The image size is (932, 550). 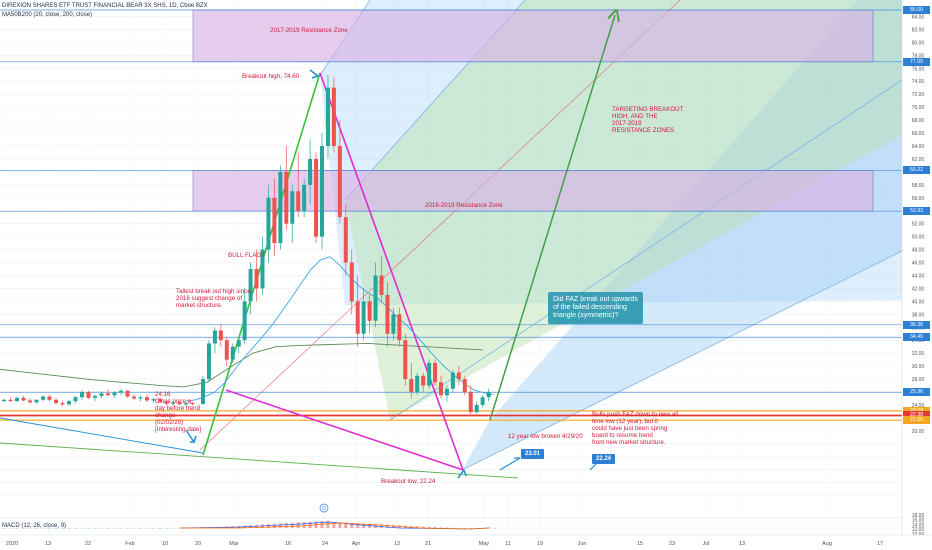 What do you see at coordinates (742, 544) in the screenshot?
I see `time-tick-label: 13` at bounding box center [742, 544].